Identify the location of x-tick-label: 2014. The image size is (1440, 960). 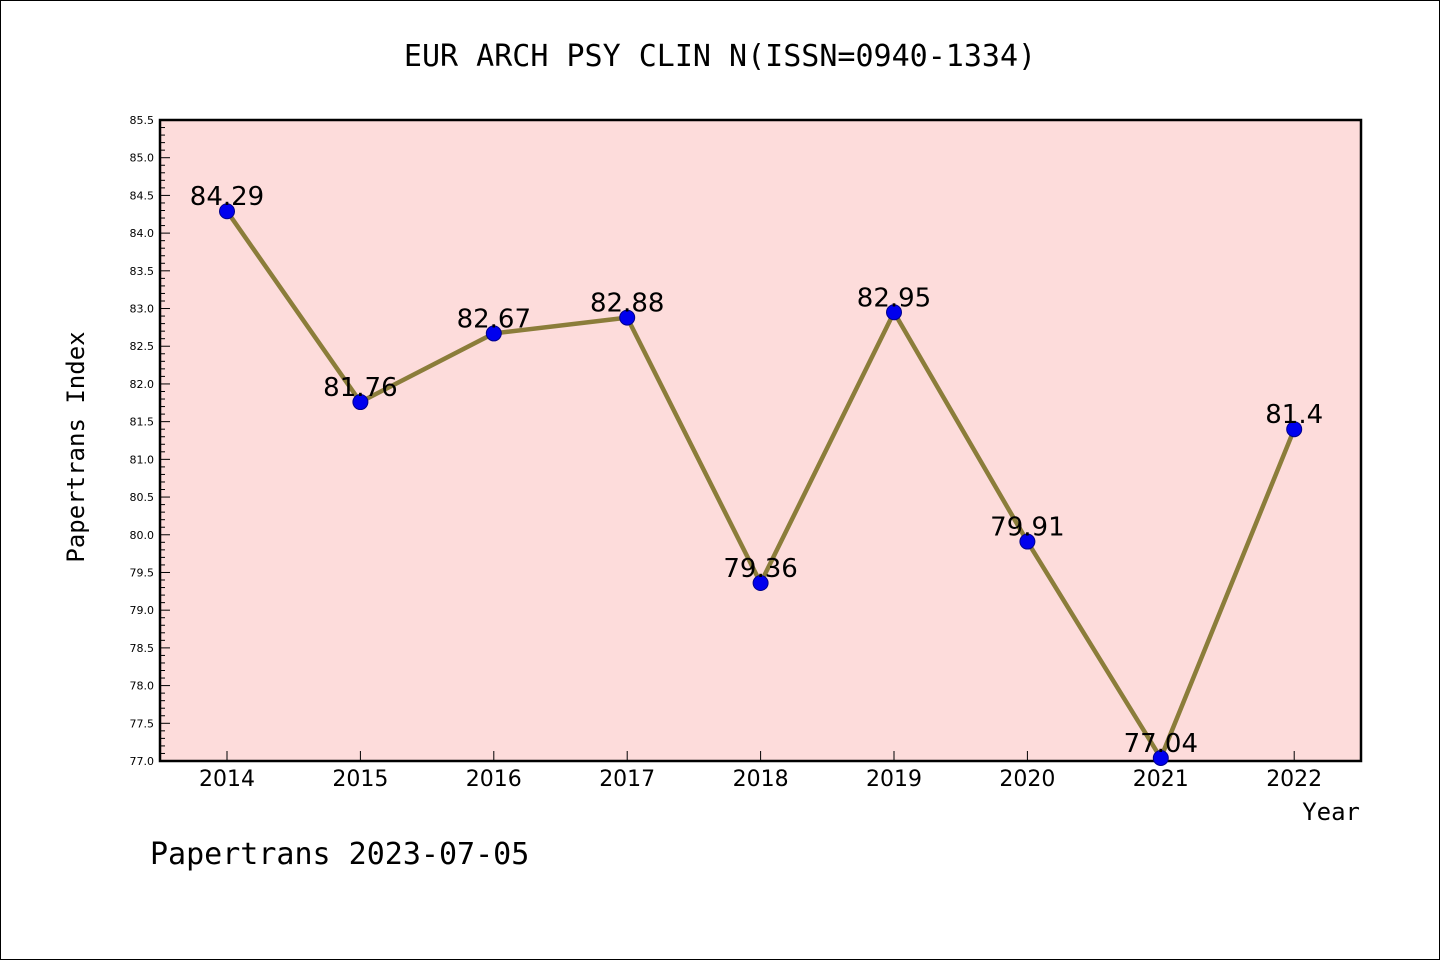
(227, 779).